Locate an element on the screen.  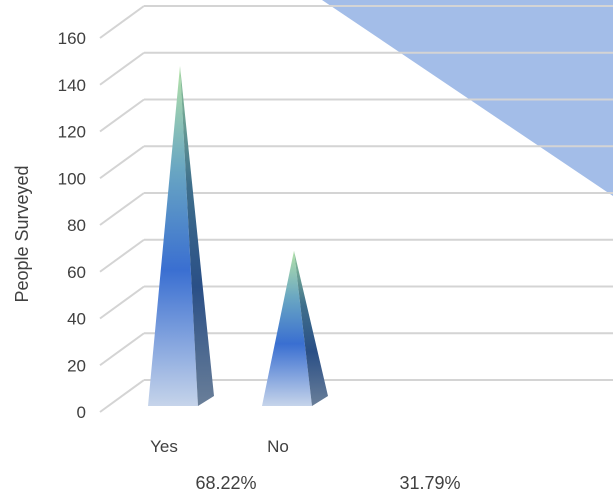
x-category-label: No is located at coordinates (278, 446).